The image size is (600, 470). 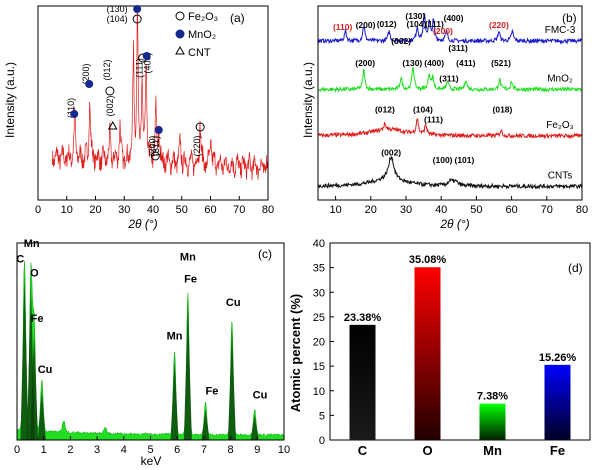 What do you see at coordinates (575, 268) in the screenshot?
I see `panel-d-label: (d)` at bounding box center [575, 268].